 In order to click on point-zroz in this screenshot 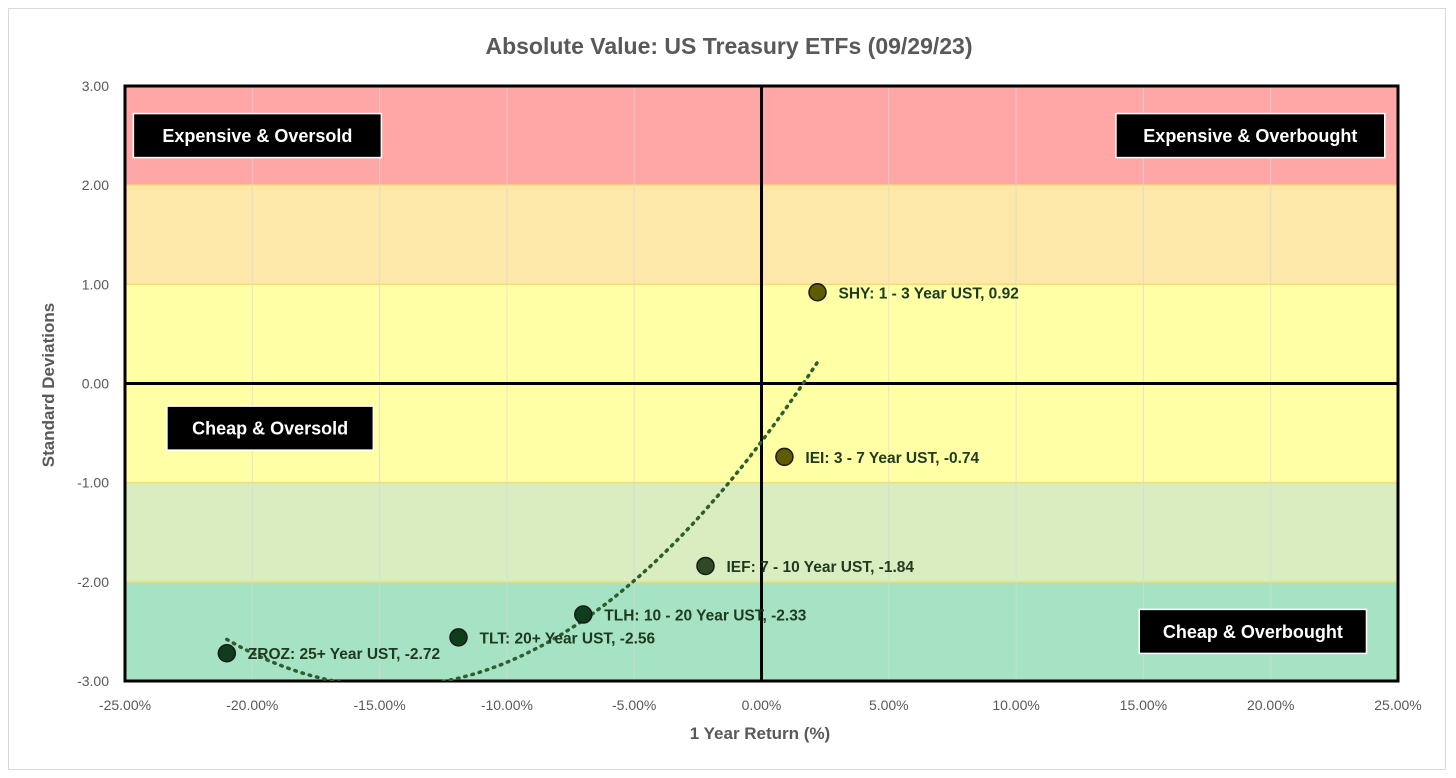, I will do `click(227, 653)`.